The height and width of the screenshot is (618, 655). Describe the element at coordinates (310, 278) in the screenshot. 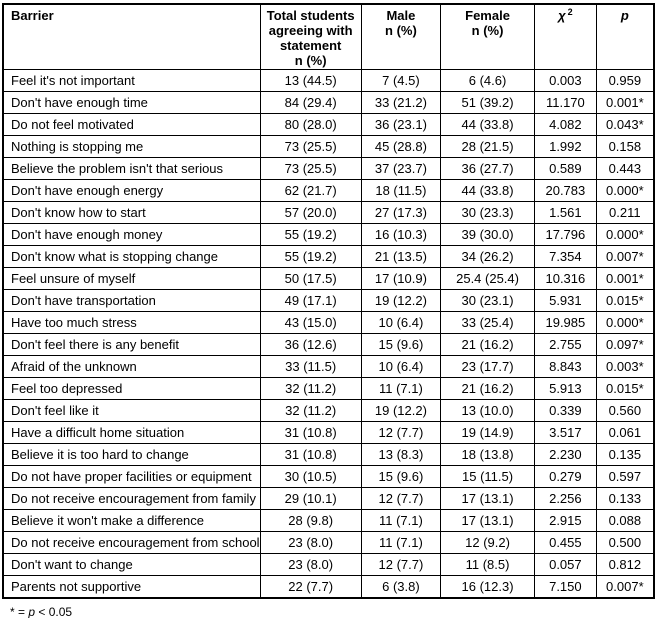

I see `cell-total: 50 (17.5)` at that location.